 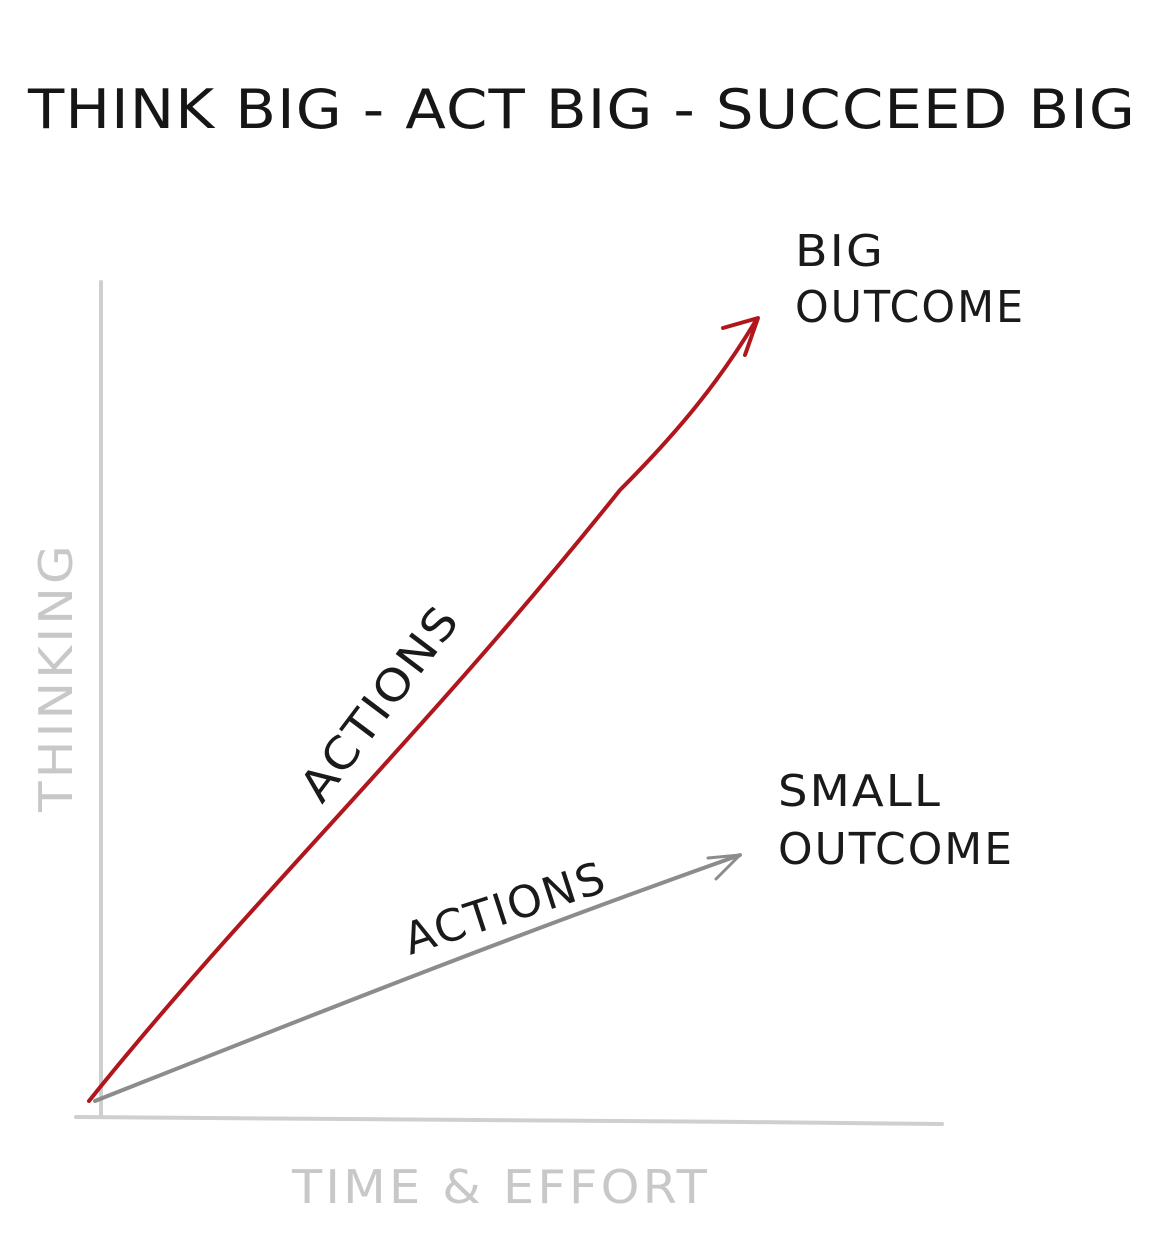 What do you see at coordinates (509, 1120) in the screenshot?
I see `x-axis` at bounding box center [509, 1120].